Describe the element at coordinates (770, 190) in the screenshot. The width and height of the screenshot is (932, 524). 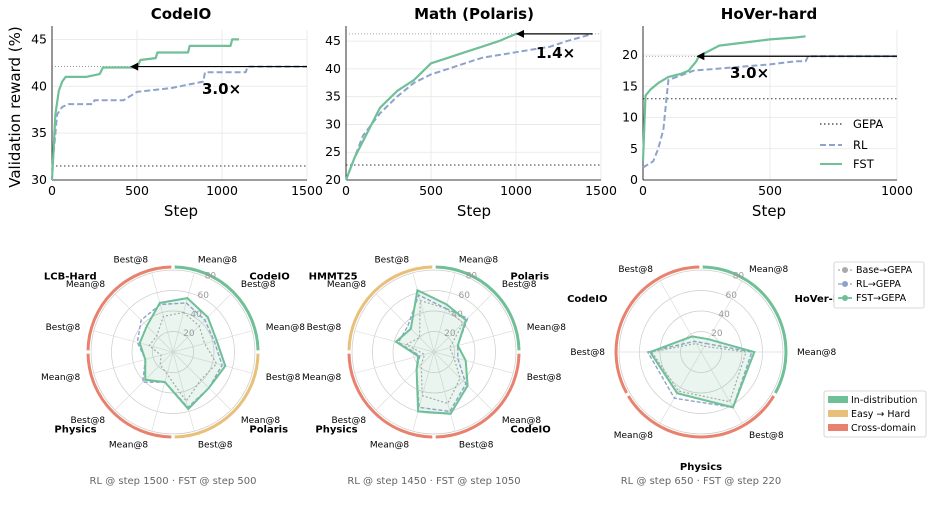
I see `x-tick-label: 500` at that location.